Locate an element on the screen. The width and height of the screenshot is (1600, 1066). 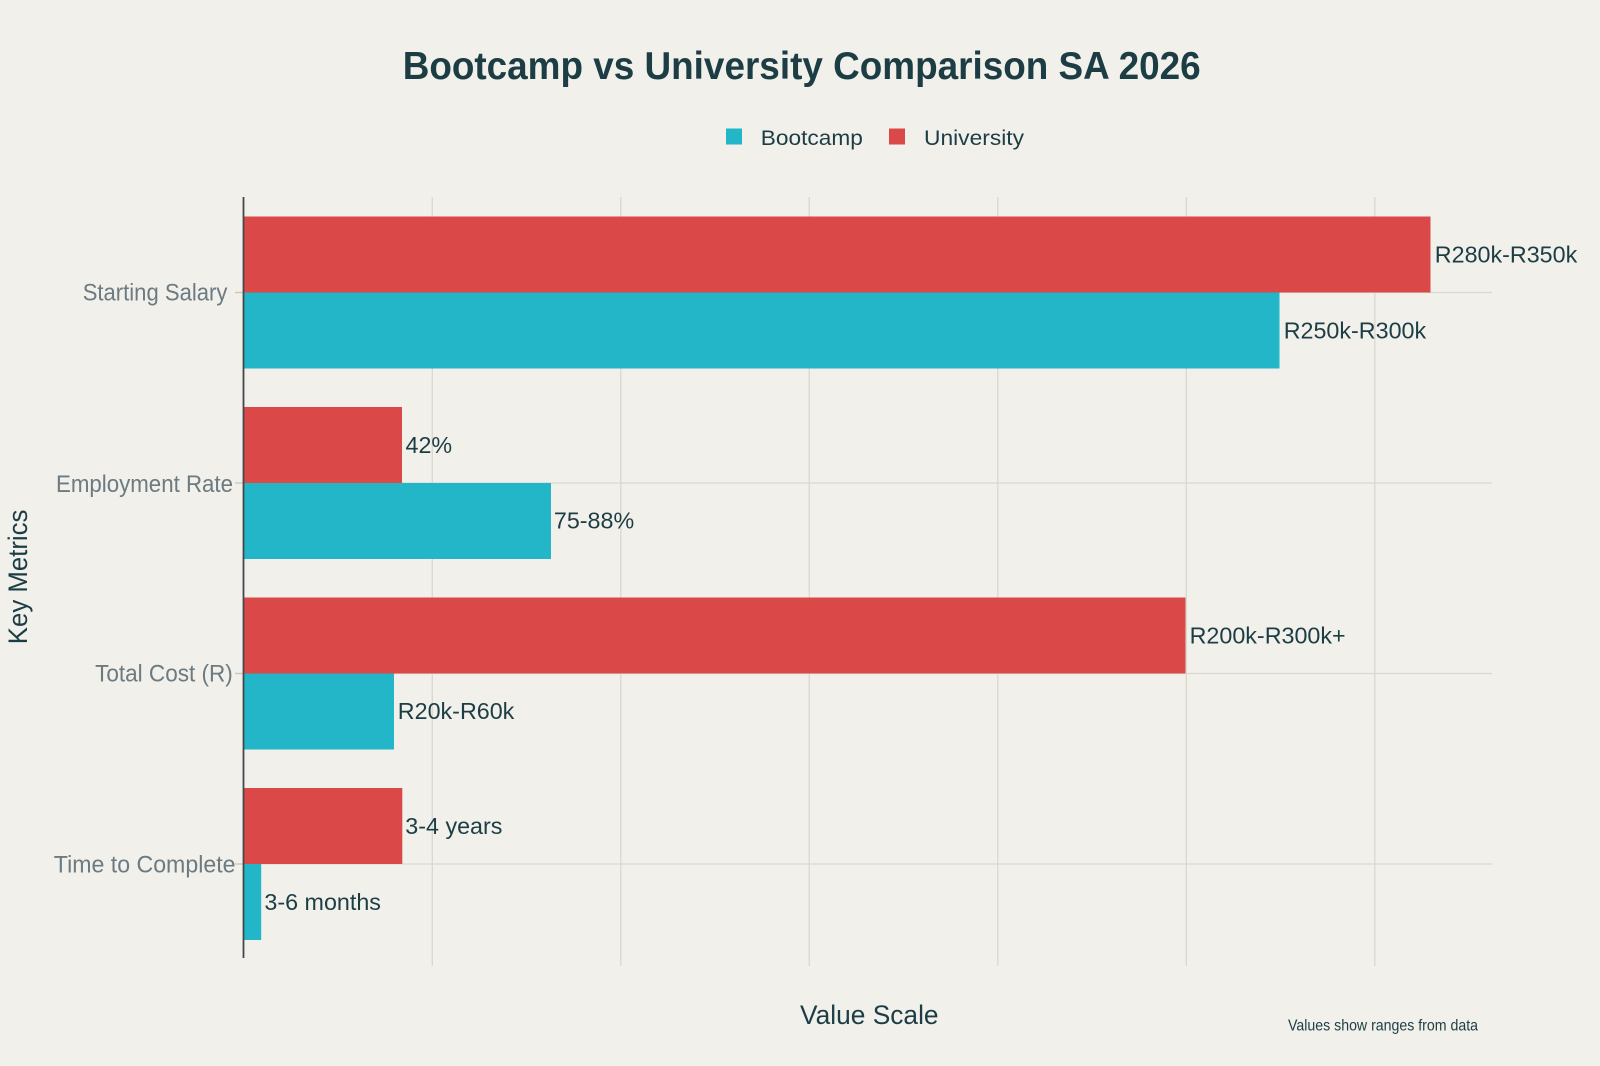
svg-text: University is located at coordinates (974, 138).